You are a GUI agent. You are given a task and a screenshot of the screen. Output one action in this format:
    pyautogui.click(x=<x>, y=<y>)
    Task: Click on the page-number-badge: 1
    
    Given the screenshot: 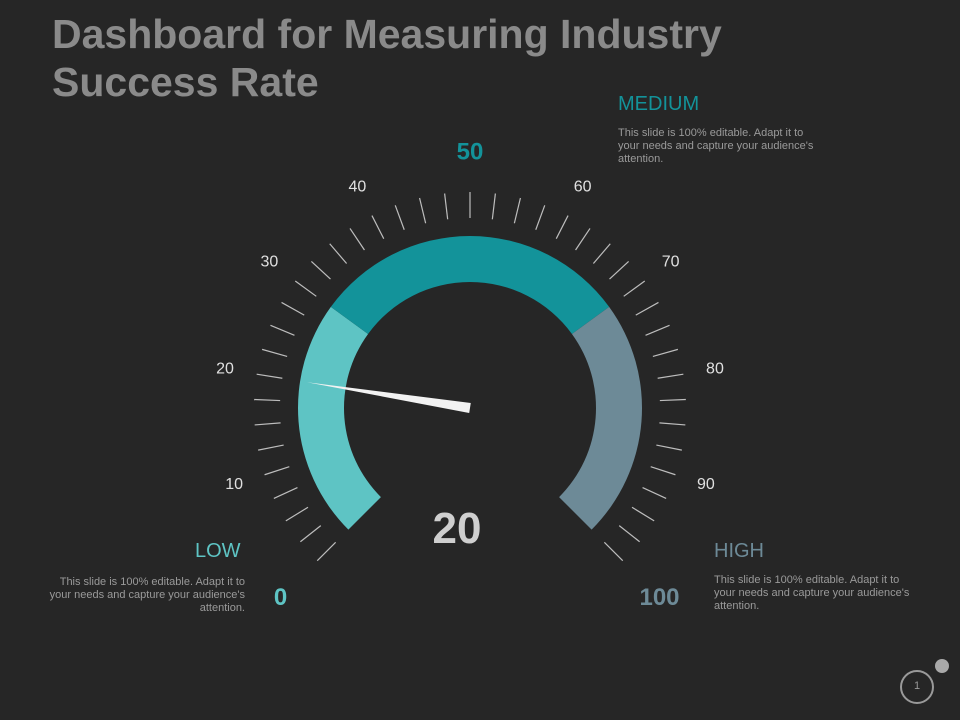 What is the action you would take?
    pyautogui.click(x=917, y=687)
    